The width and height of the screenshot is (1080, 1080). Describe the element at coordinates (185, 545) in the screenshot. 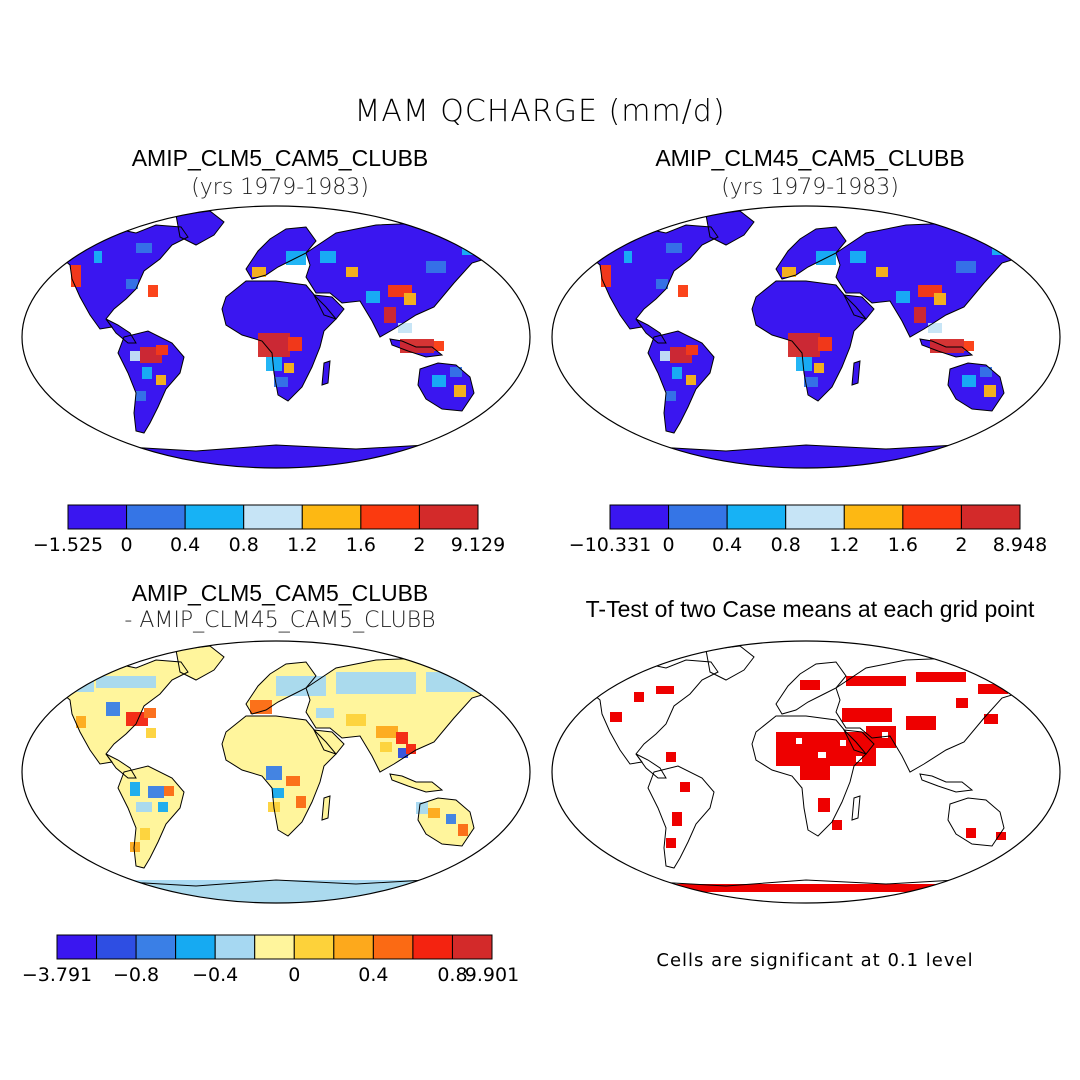

I see `colorbar-1-tick-label: 0.4` at that location.